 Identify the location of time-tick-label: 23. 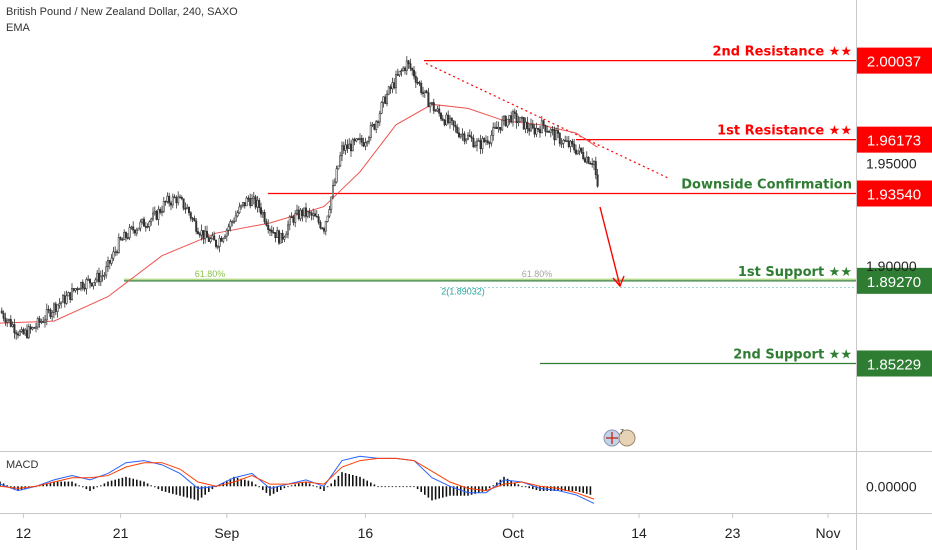
(733, 533).